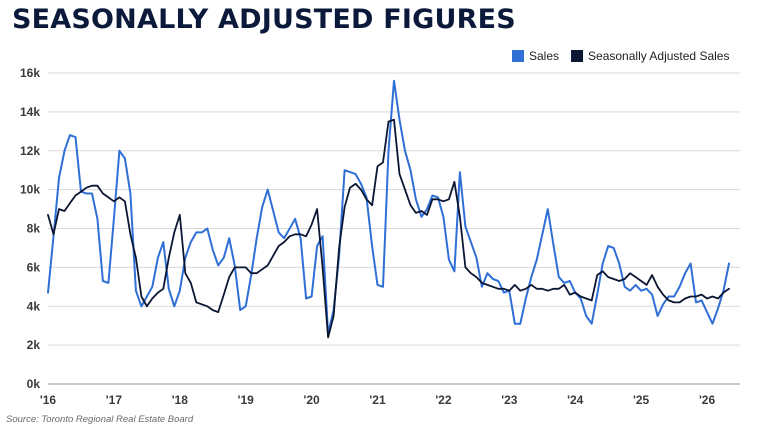 This screenshot has width=762, height=433. Describe the element at coordinates (114, 400) in the screenshot. I see `x-tick-label: '17` at that location.